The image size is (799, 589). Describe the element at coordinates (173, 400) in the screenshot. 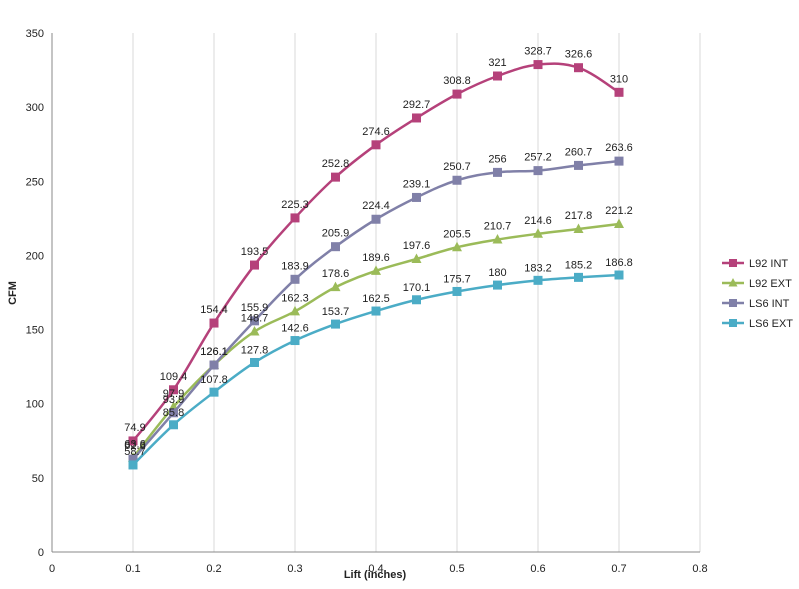

I see `data-label: 93.9` at that location.